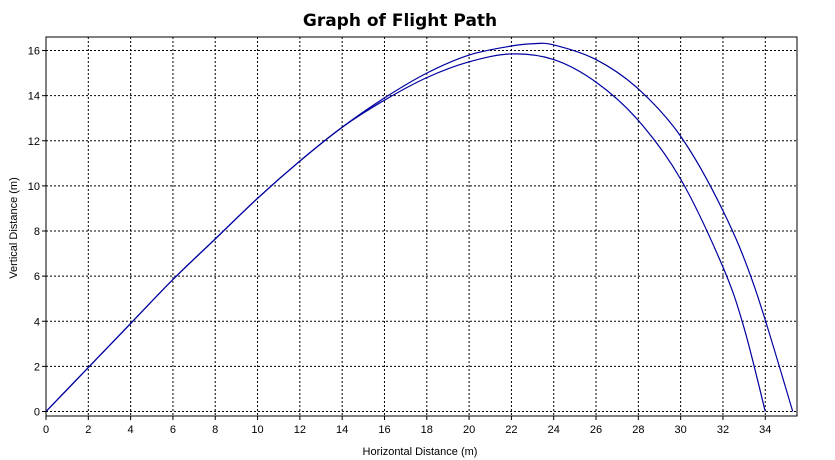 The image size is (835, 460). Describe the element at coordinates (173, 430) in the screenshot. I see `x-tick-label: 6` at that location.